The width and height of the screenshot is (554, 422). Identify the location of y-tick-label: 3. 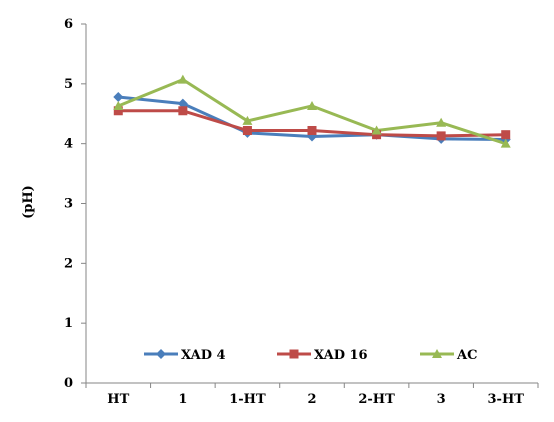
(68, 204).